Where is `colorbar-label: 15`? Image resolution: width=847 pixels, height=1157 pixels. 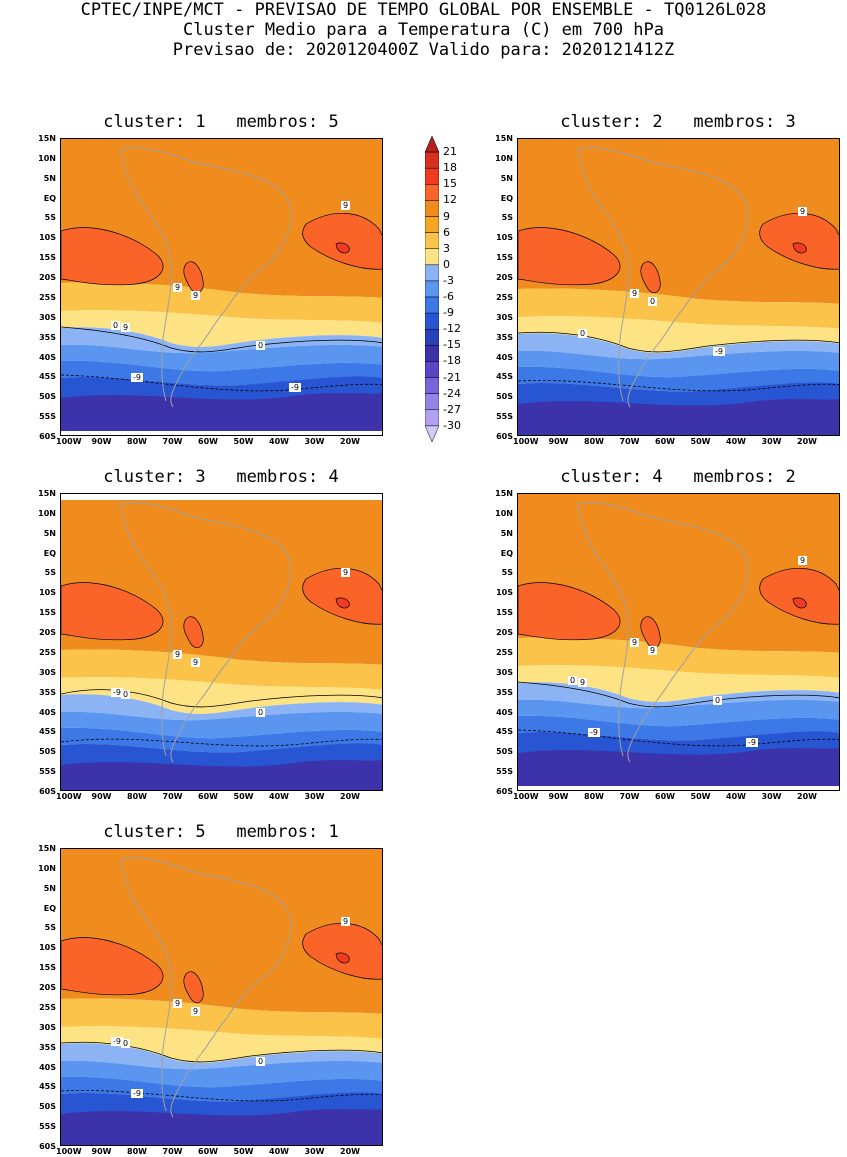 colorbar-label: 15 is located at coordinates (450, 184).